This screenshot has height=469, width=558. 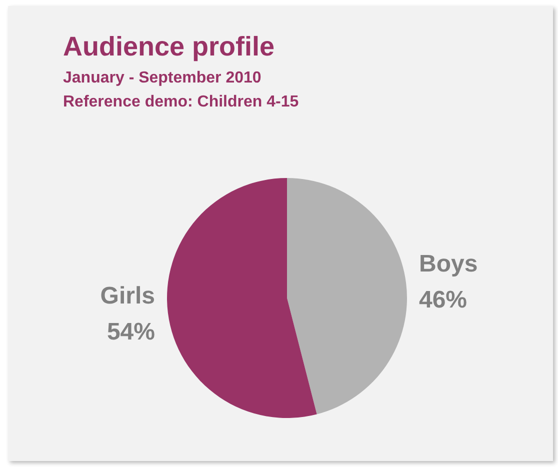 I want to click on data-label: 54%, so click(x=131, y=332).